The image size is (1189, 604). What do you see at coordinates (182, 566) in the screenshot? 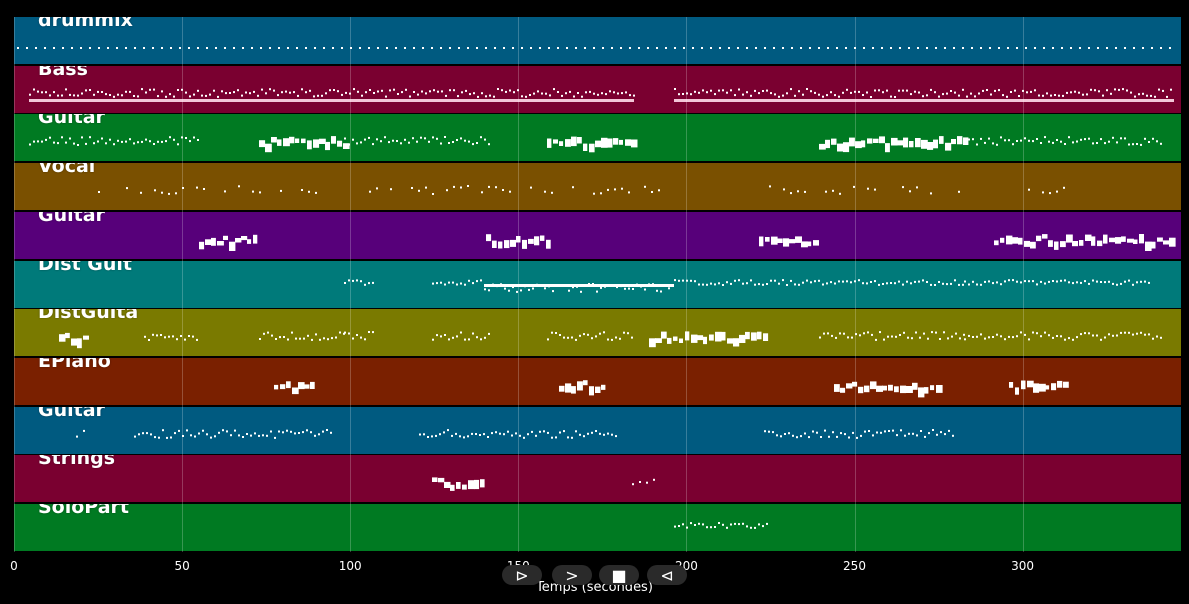
I see `tick-label: 50` at bounding box center [182, 566].